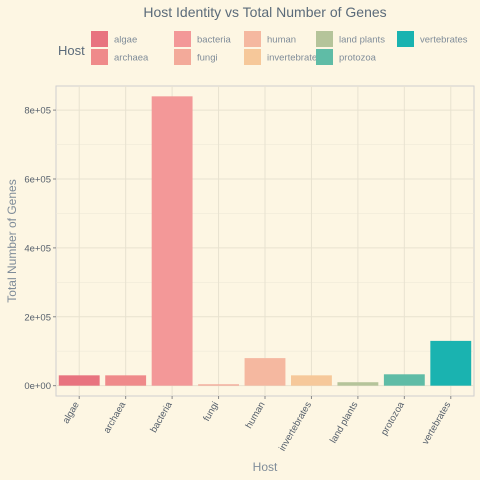 The image size is (480, 480). What do you see at coordinates (161, 416) in the screenshot?
I see `x-tick-label: bacteria` at bounding box center [161, 416].